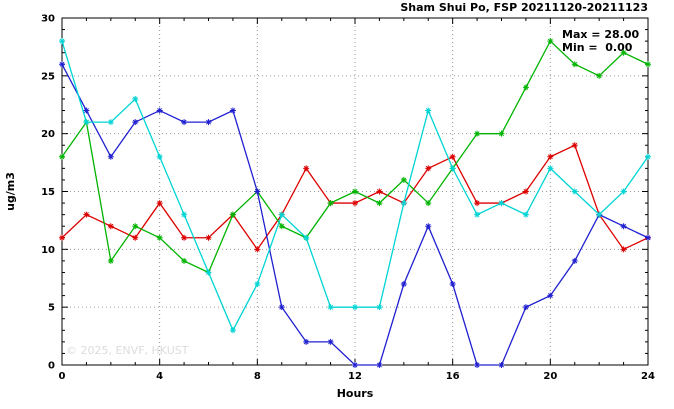  What do you see at coordinates (10, 191) in the screenshot?
I see `y-axis-label: ug/m3` at bounding box center [10, 191].